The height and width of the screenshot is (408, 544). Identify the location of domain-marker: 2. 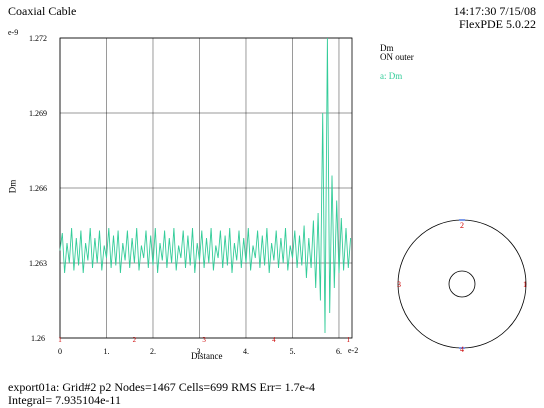
(462, 225).